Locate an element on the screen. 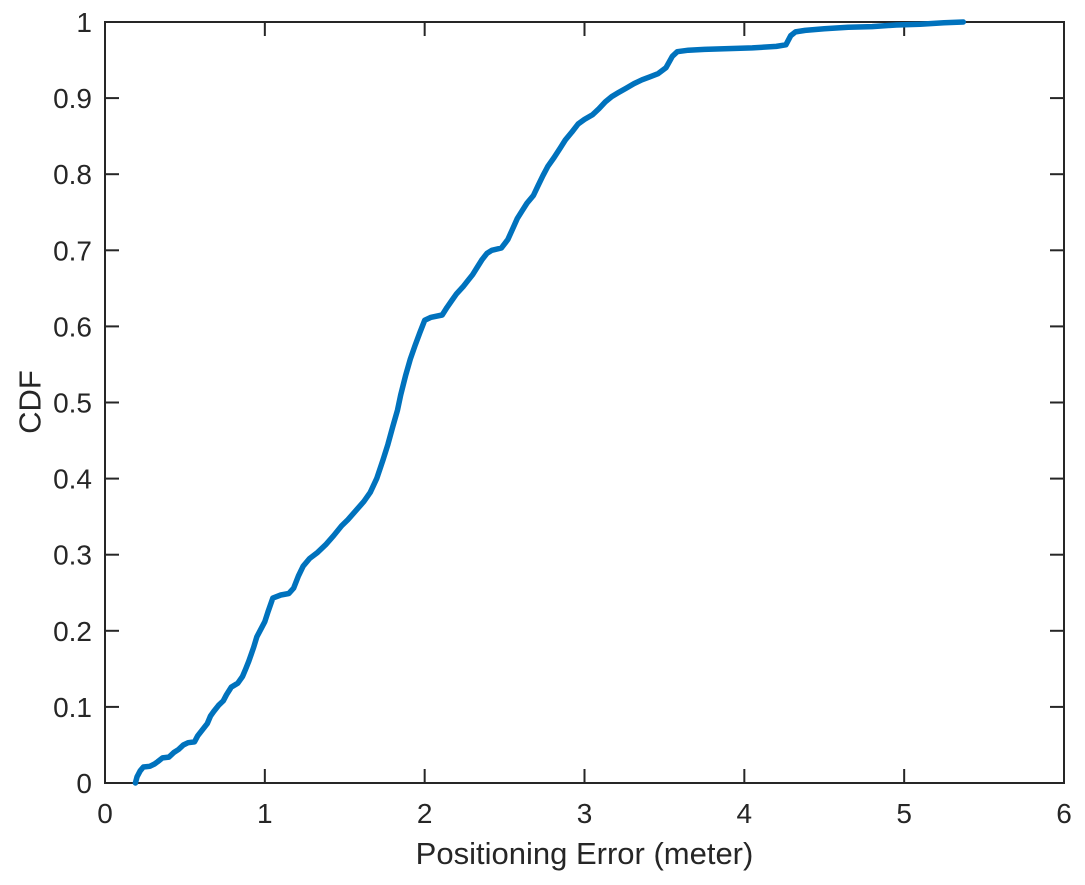 The image size is (1085, 885). y-tick-label: 1 is located at coordinates (84, 22).